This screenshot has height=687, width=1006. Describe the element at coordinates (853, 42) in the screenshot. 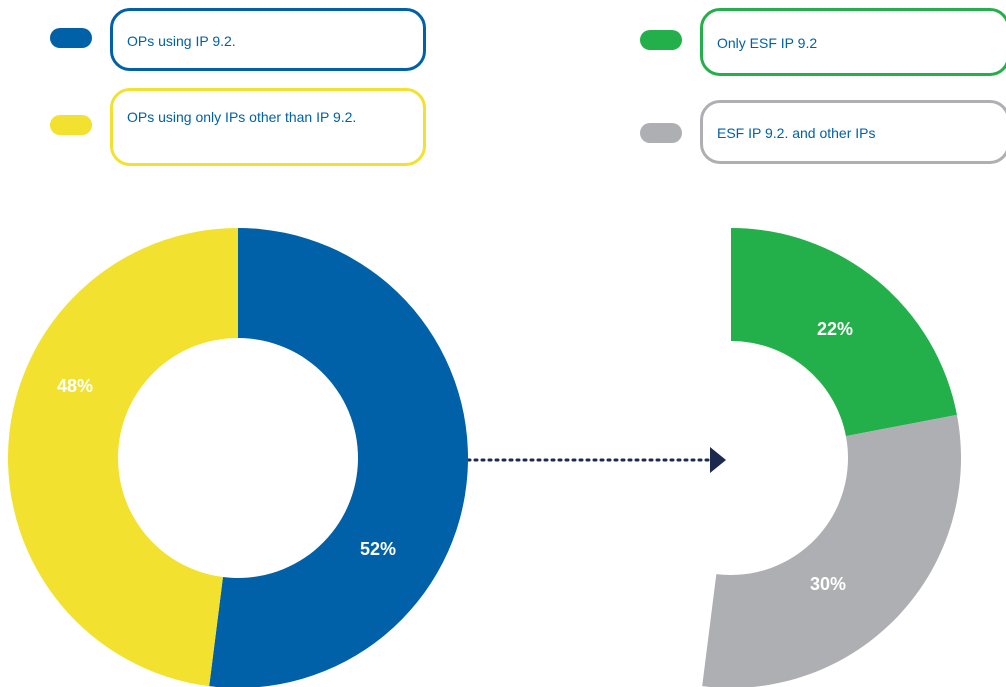

I see `legend-box: Only ESF IP 9.2` at that location.